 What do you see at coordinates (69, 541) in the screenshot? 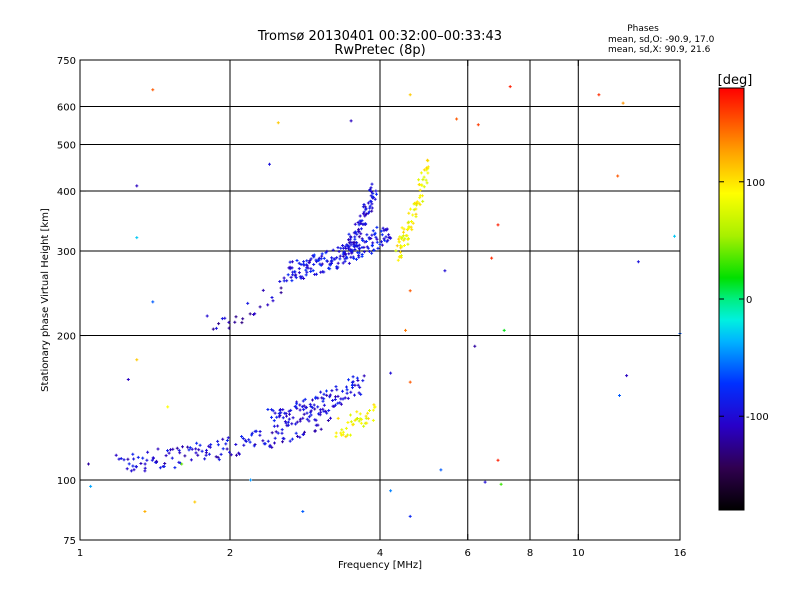
I see `y-tick-label: 75` at bounding box center [69, 541].